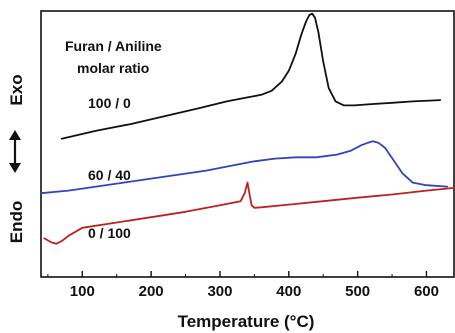  Describe the element at coordinates (15, 151) in the screenshot. I see `double-arrow-icon` at that location.